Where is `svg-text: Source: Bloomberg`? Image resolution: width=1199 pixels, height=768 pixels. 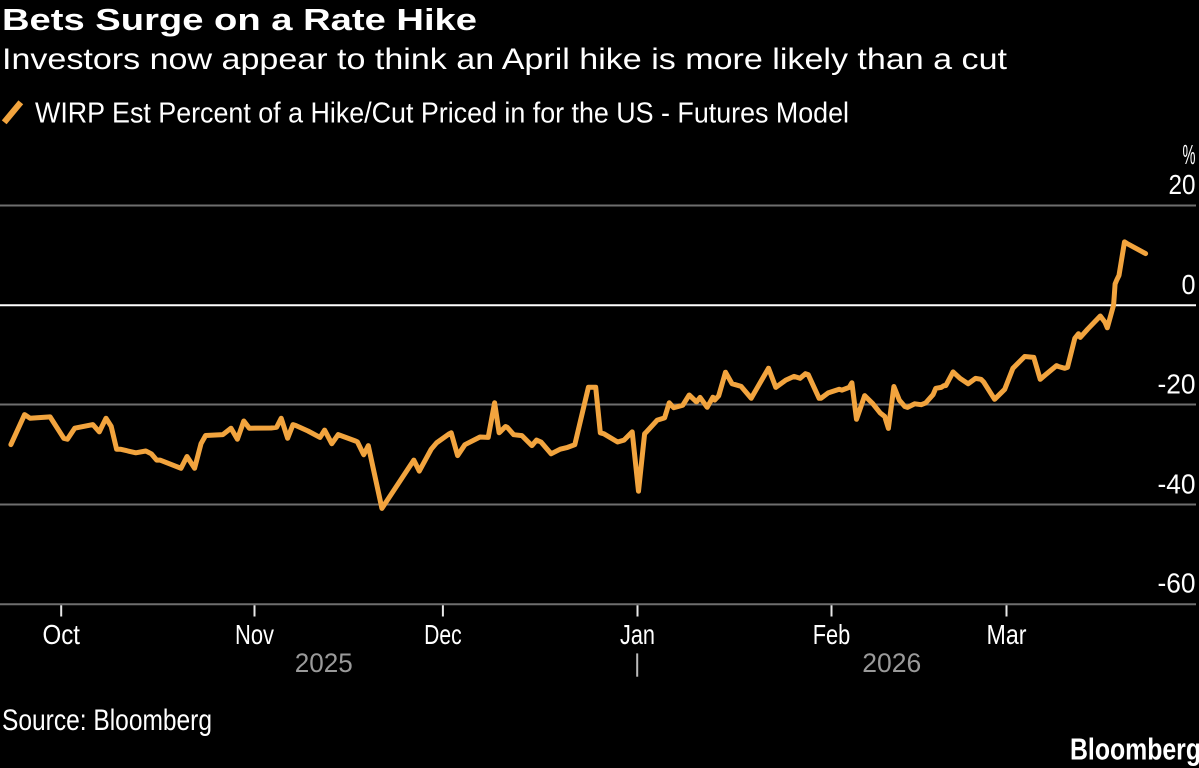 svg-text: Source: Bloomberg is located at coordinates (107, 720).